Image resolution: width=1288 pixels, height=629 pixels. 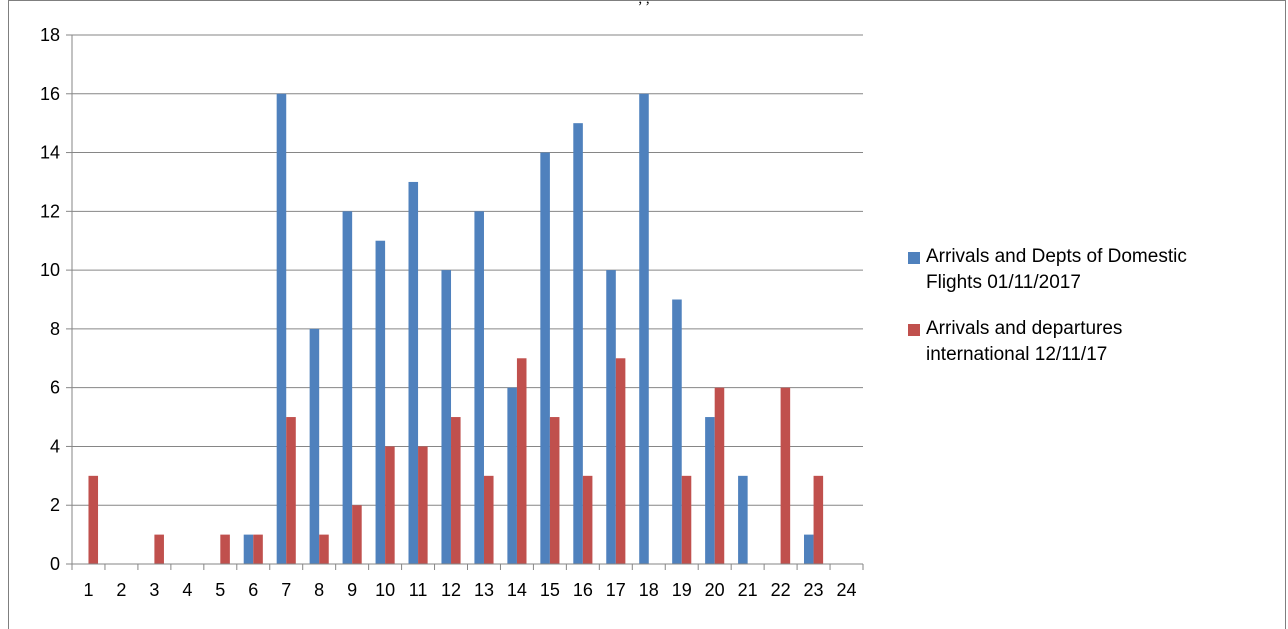 What do you see at coordinates (319, 590) in the screenshot?
I see `x-tick-label: 8` at bounding box center [319, 590].